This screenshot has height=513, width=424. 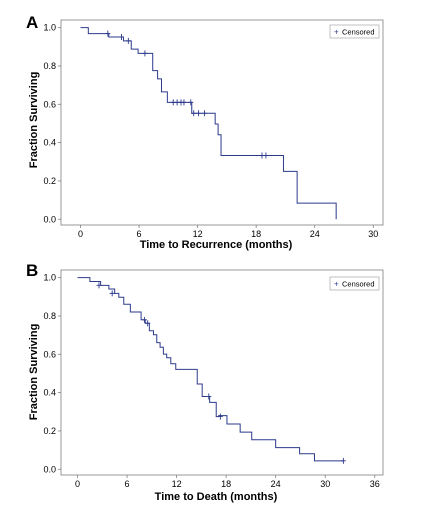 What do you see at coordinates (127, 484) in the screenshot?
I see `panel-b-x-tick-label: 6` at bounding box center [127, 484].